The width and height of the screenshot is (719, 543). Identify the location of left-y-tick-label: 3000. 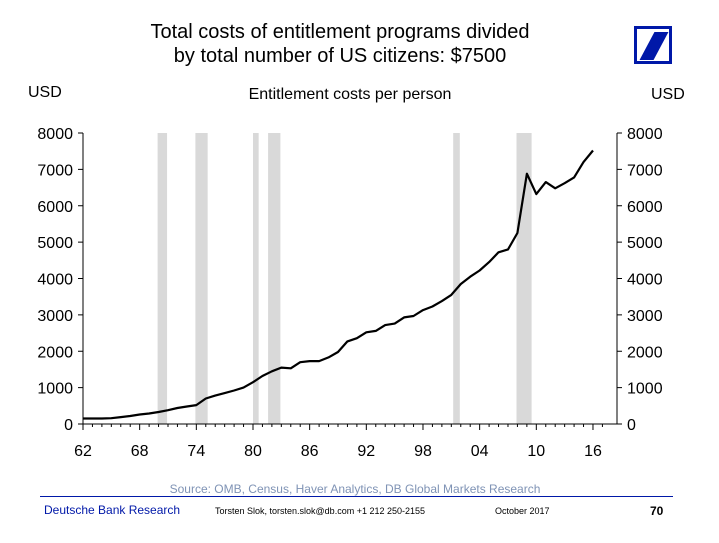
(55, 316).